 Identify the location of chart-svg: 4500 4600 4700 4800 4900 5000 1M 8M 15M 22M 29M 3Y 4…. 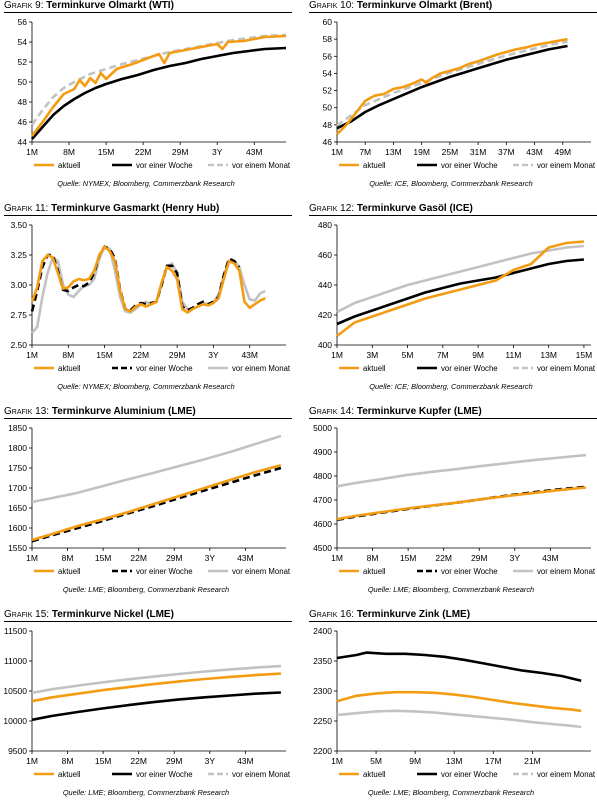
(454, 499).